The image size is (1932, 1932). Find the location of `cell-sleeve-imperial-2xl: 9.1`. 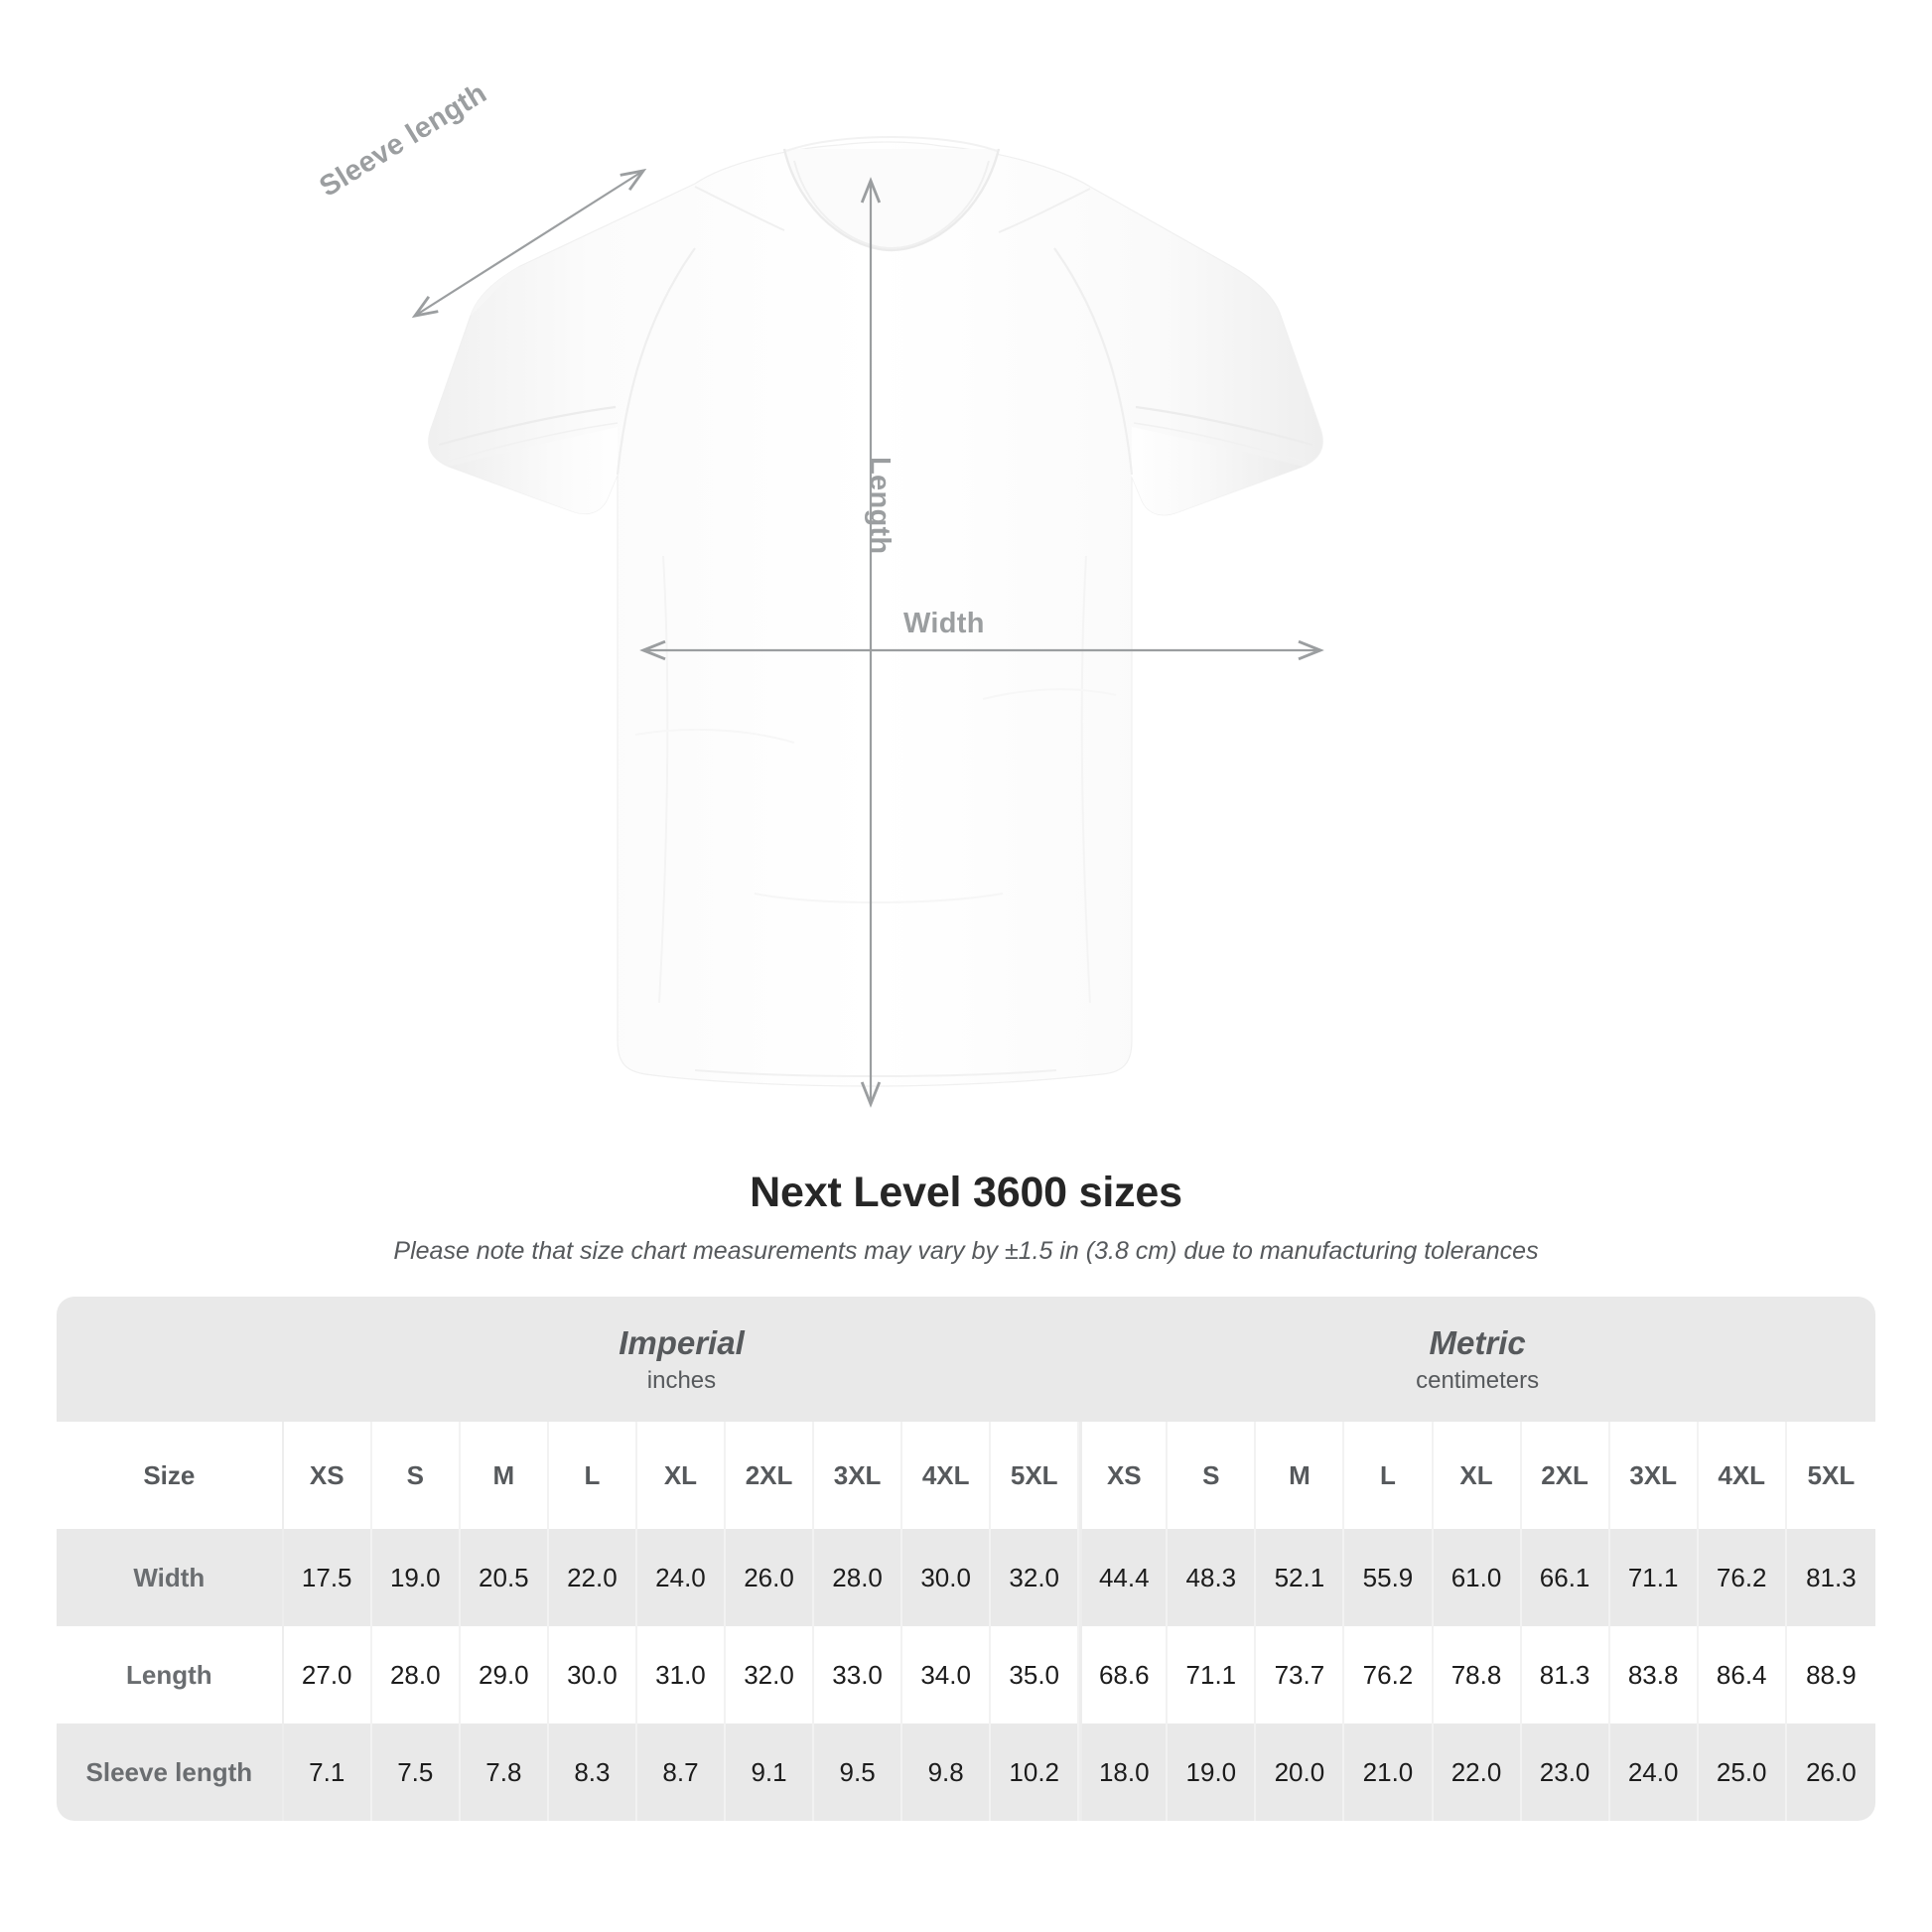

cell-sleeve-imperial-2xl: 9.1 is located at coordinates (771, 1772).